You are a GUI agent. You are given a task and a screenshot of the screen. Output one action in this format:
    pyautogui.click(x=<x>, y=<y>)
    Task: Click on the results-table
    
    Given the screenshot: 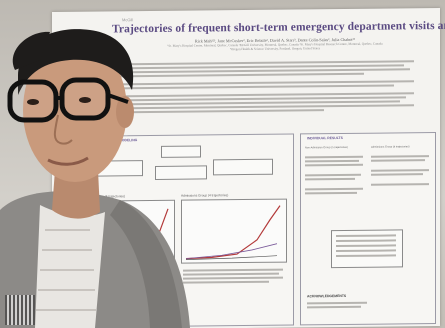 What is the action you would take?
    pyautogui.click(x=367, y=249)
    